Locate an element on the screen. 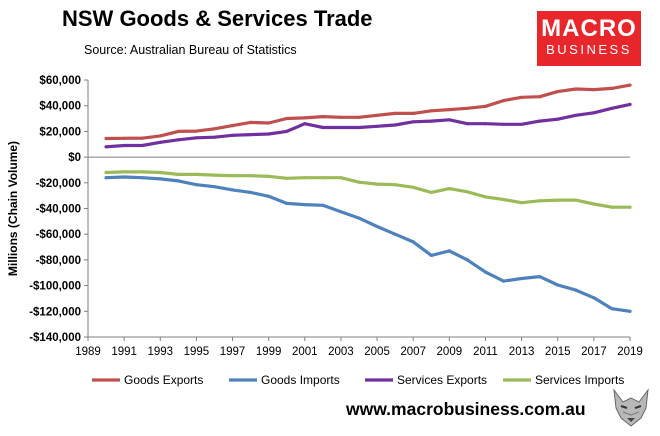  macro-business-logo: MACRO BUSINESS is located at coordinates (589, 38).